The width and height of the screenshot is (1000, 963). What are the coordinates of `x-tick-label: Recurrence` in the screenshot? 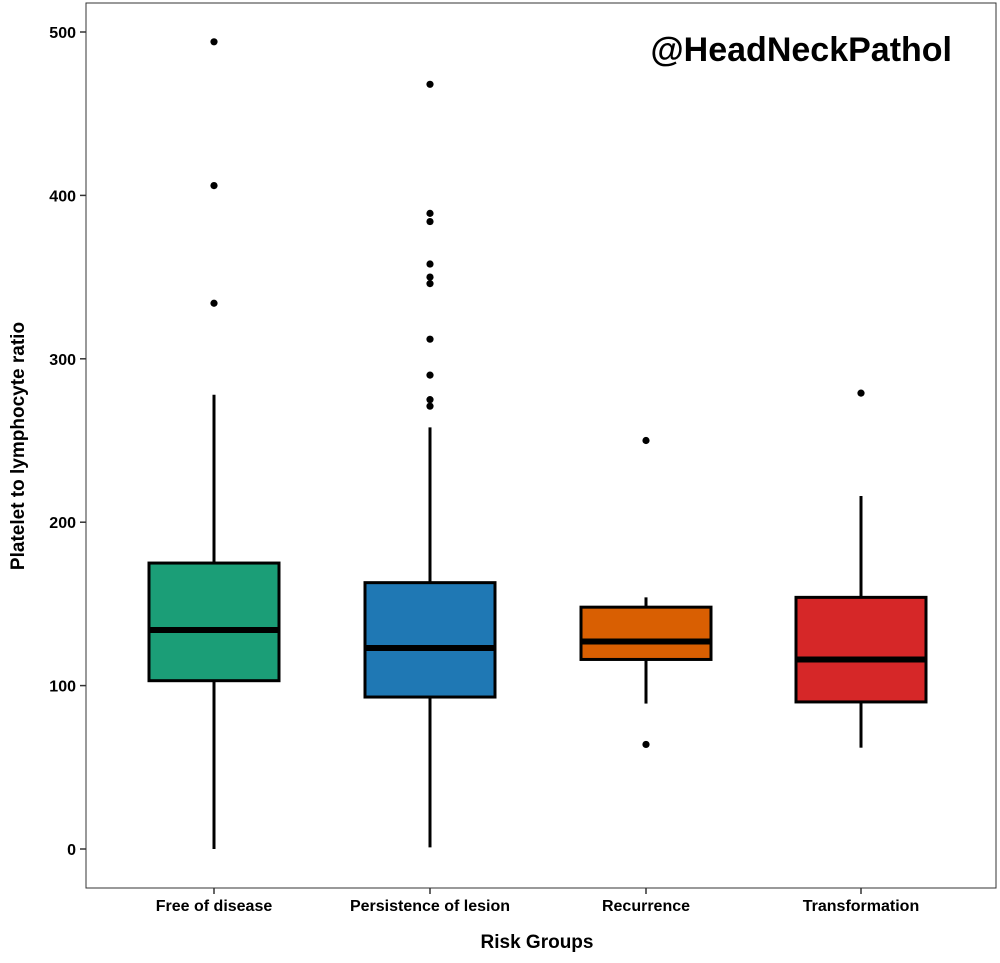 It's located at (646, 906).